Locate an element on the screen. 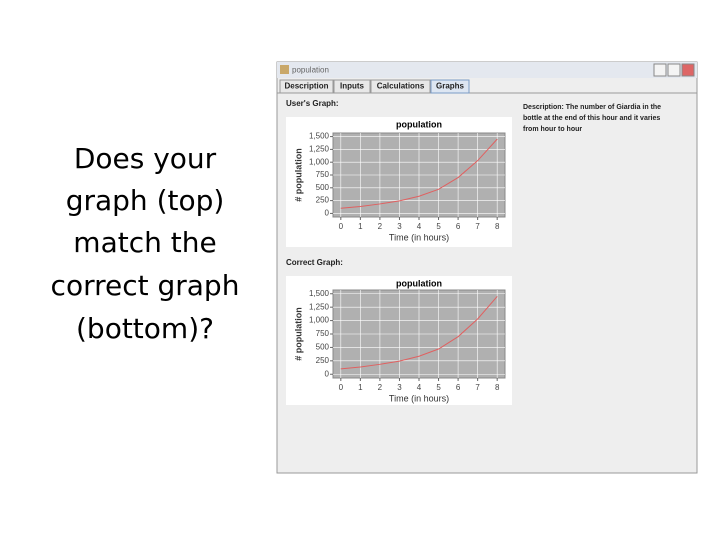 The width and height of the screenshot is (720, 545). window-title: population is located at coordinates (310, 70).